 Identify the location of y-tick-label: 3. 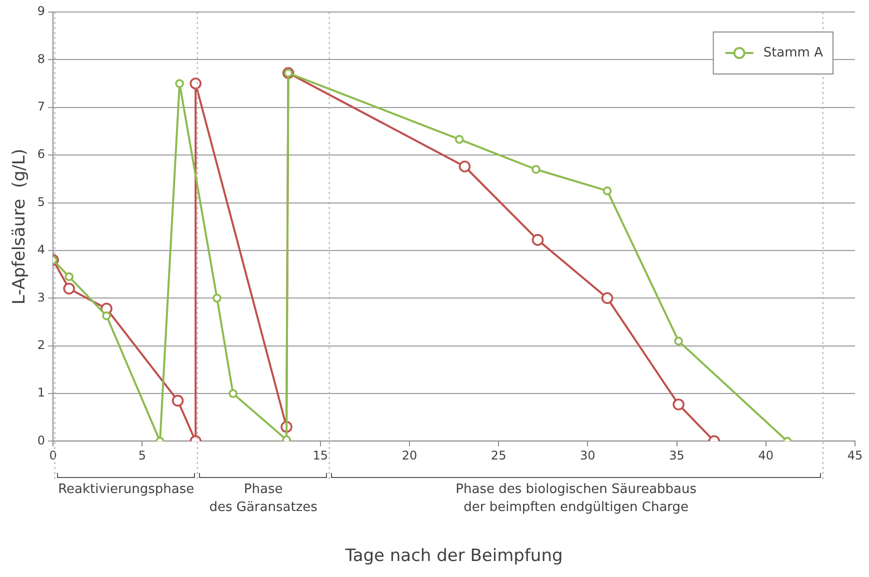
(41, 297).